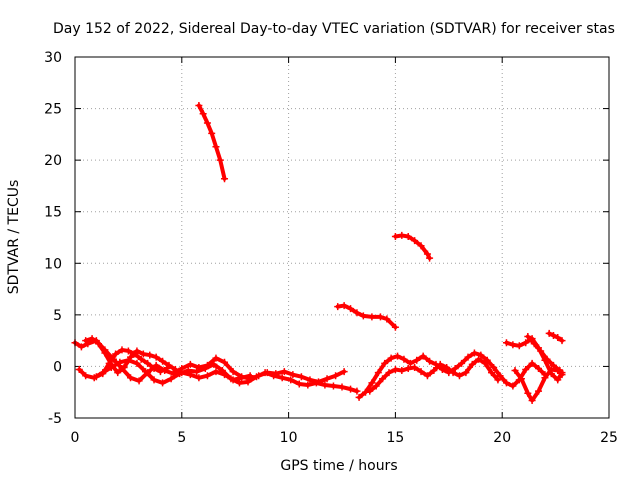  What do you see at coordinates (289, 438) in the screenshot?
I see `x-tick-label: 10` at bounding box center [289, 438].